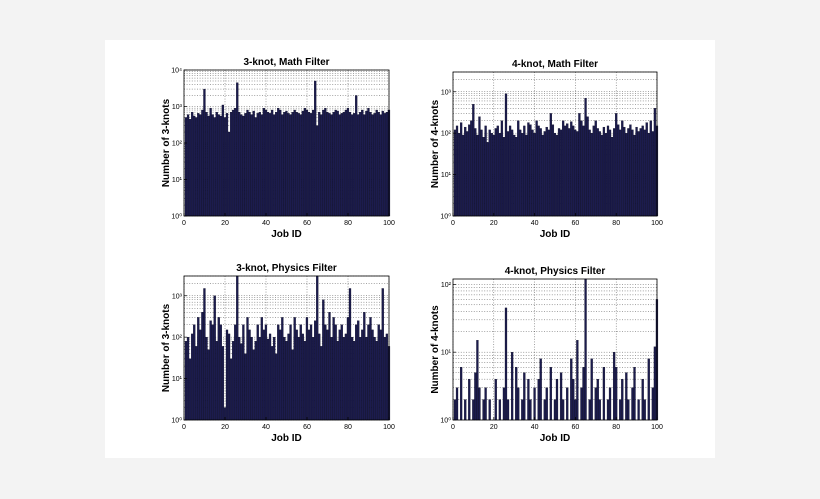  I want to click on y-tick-label: 10⁰, so click(176, 217).